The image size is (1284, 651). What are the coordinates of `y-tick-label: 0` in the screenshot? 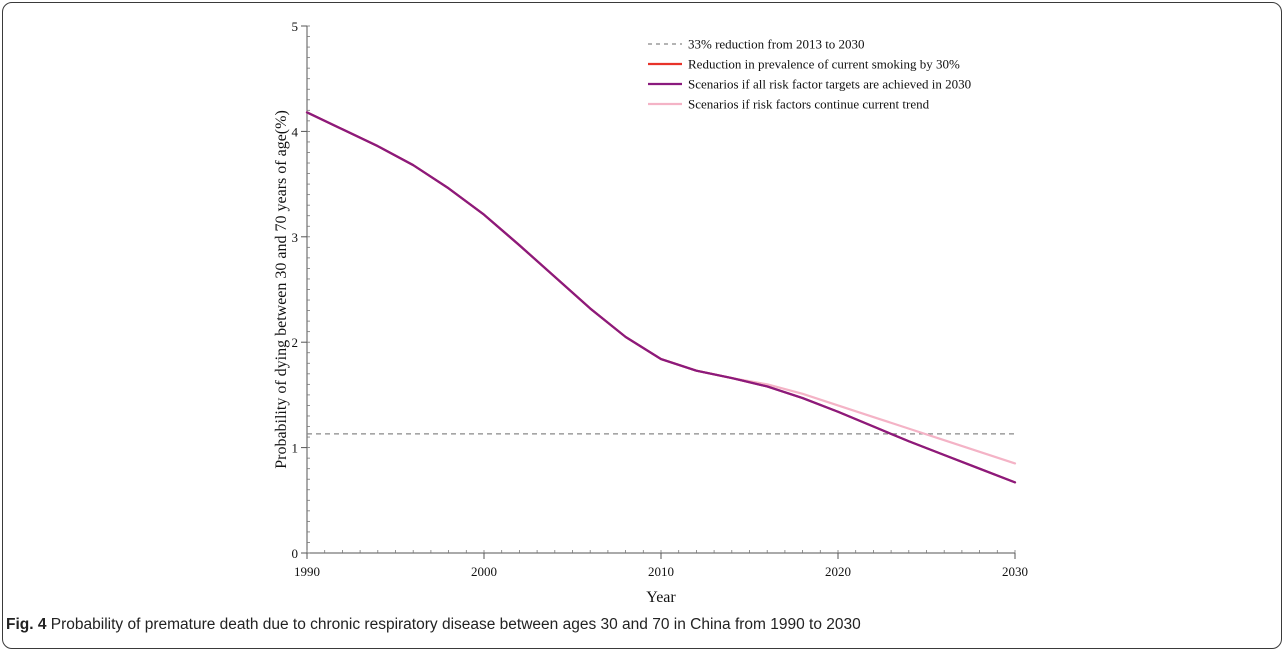 It's located at (295, 553).